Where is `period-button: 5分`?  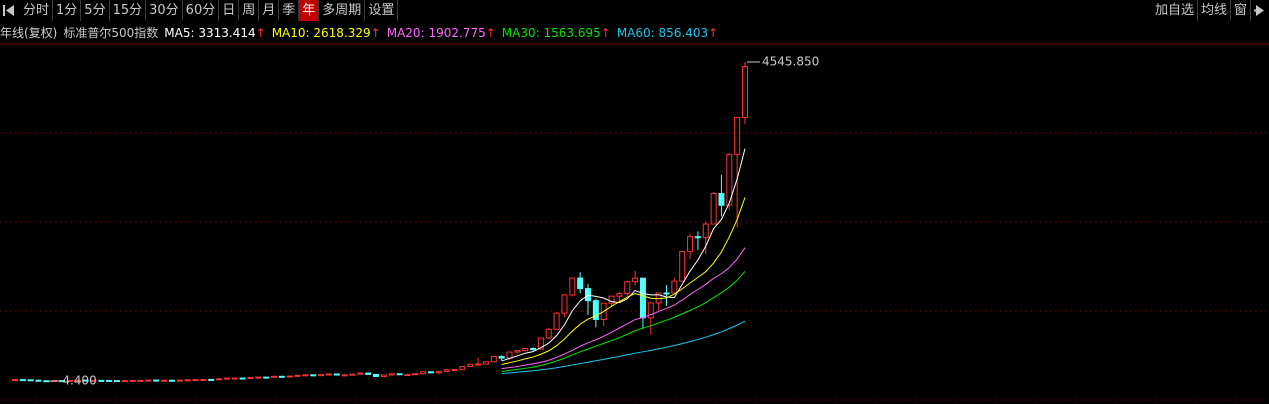 period-button: 5分 is located at coordinates (95, 10).